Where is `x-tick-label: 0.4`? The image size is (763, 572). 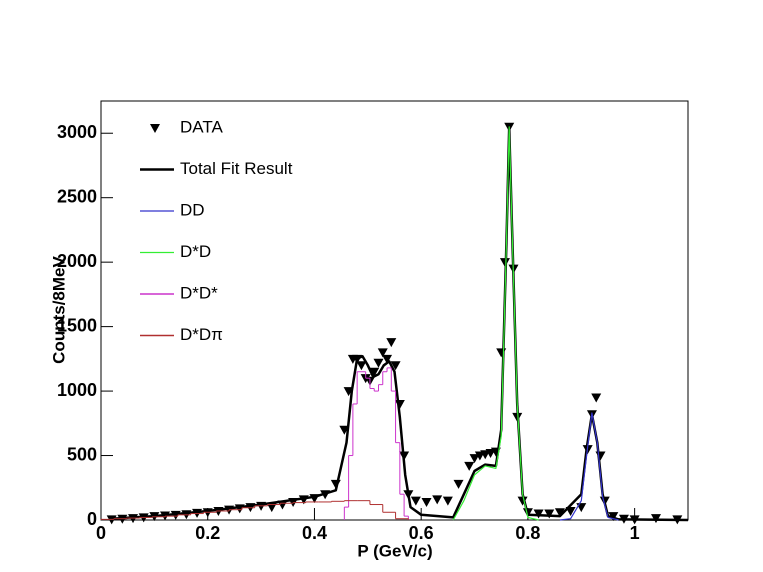 x-tick-label: 0.4 is located at coordinates (314, 533).